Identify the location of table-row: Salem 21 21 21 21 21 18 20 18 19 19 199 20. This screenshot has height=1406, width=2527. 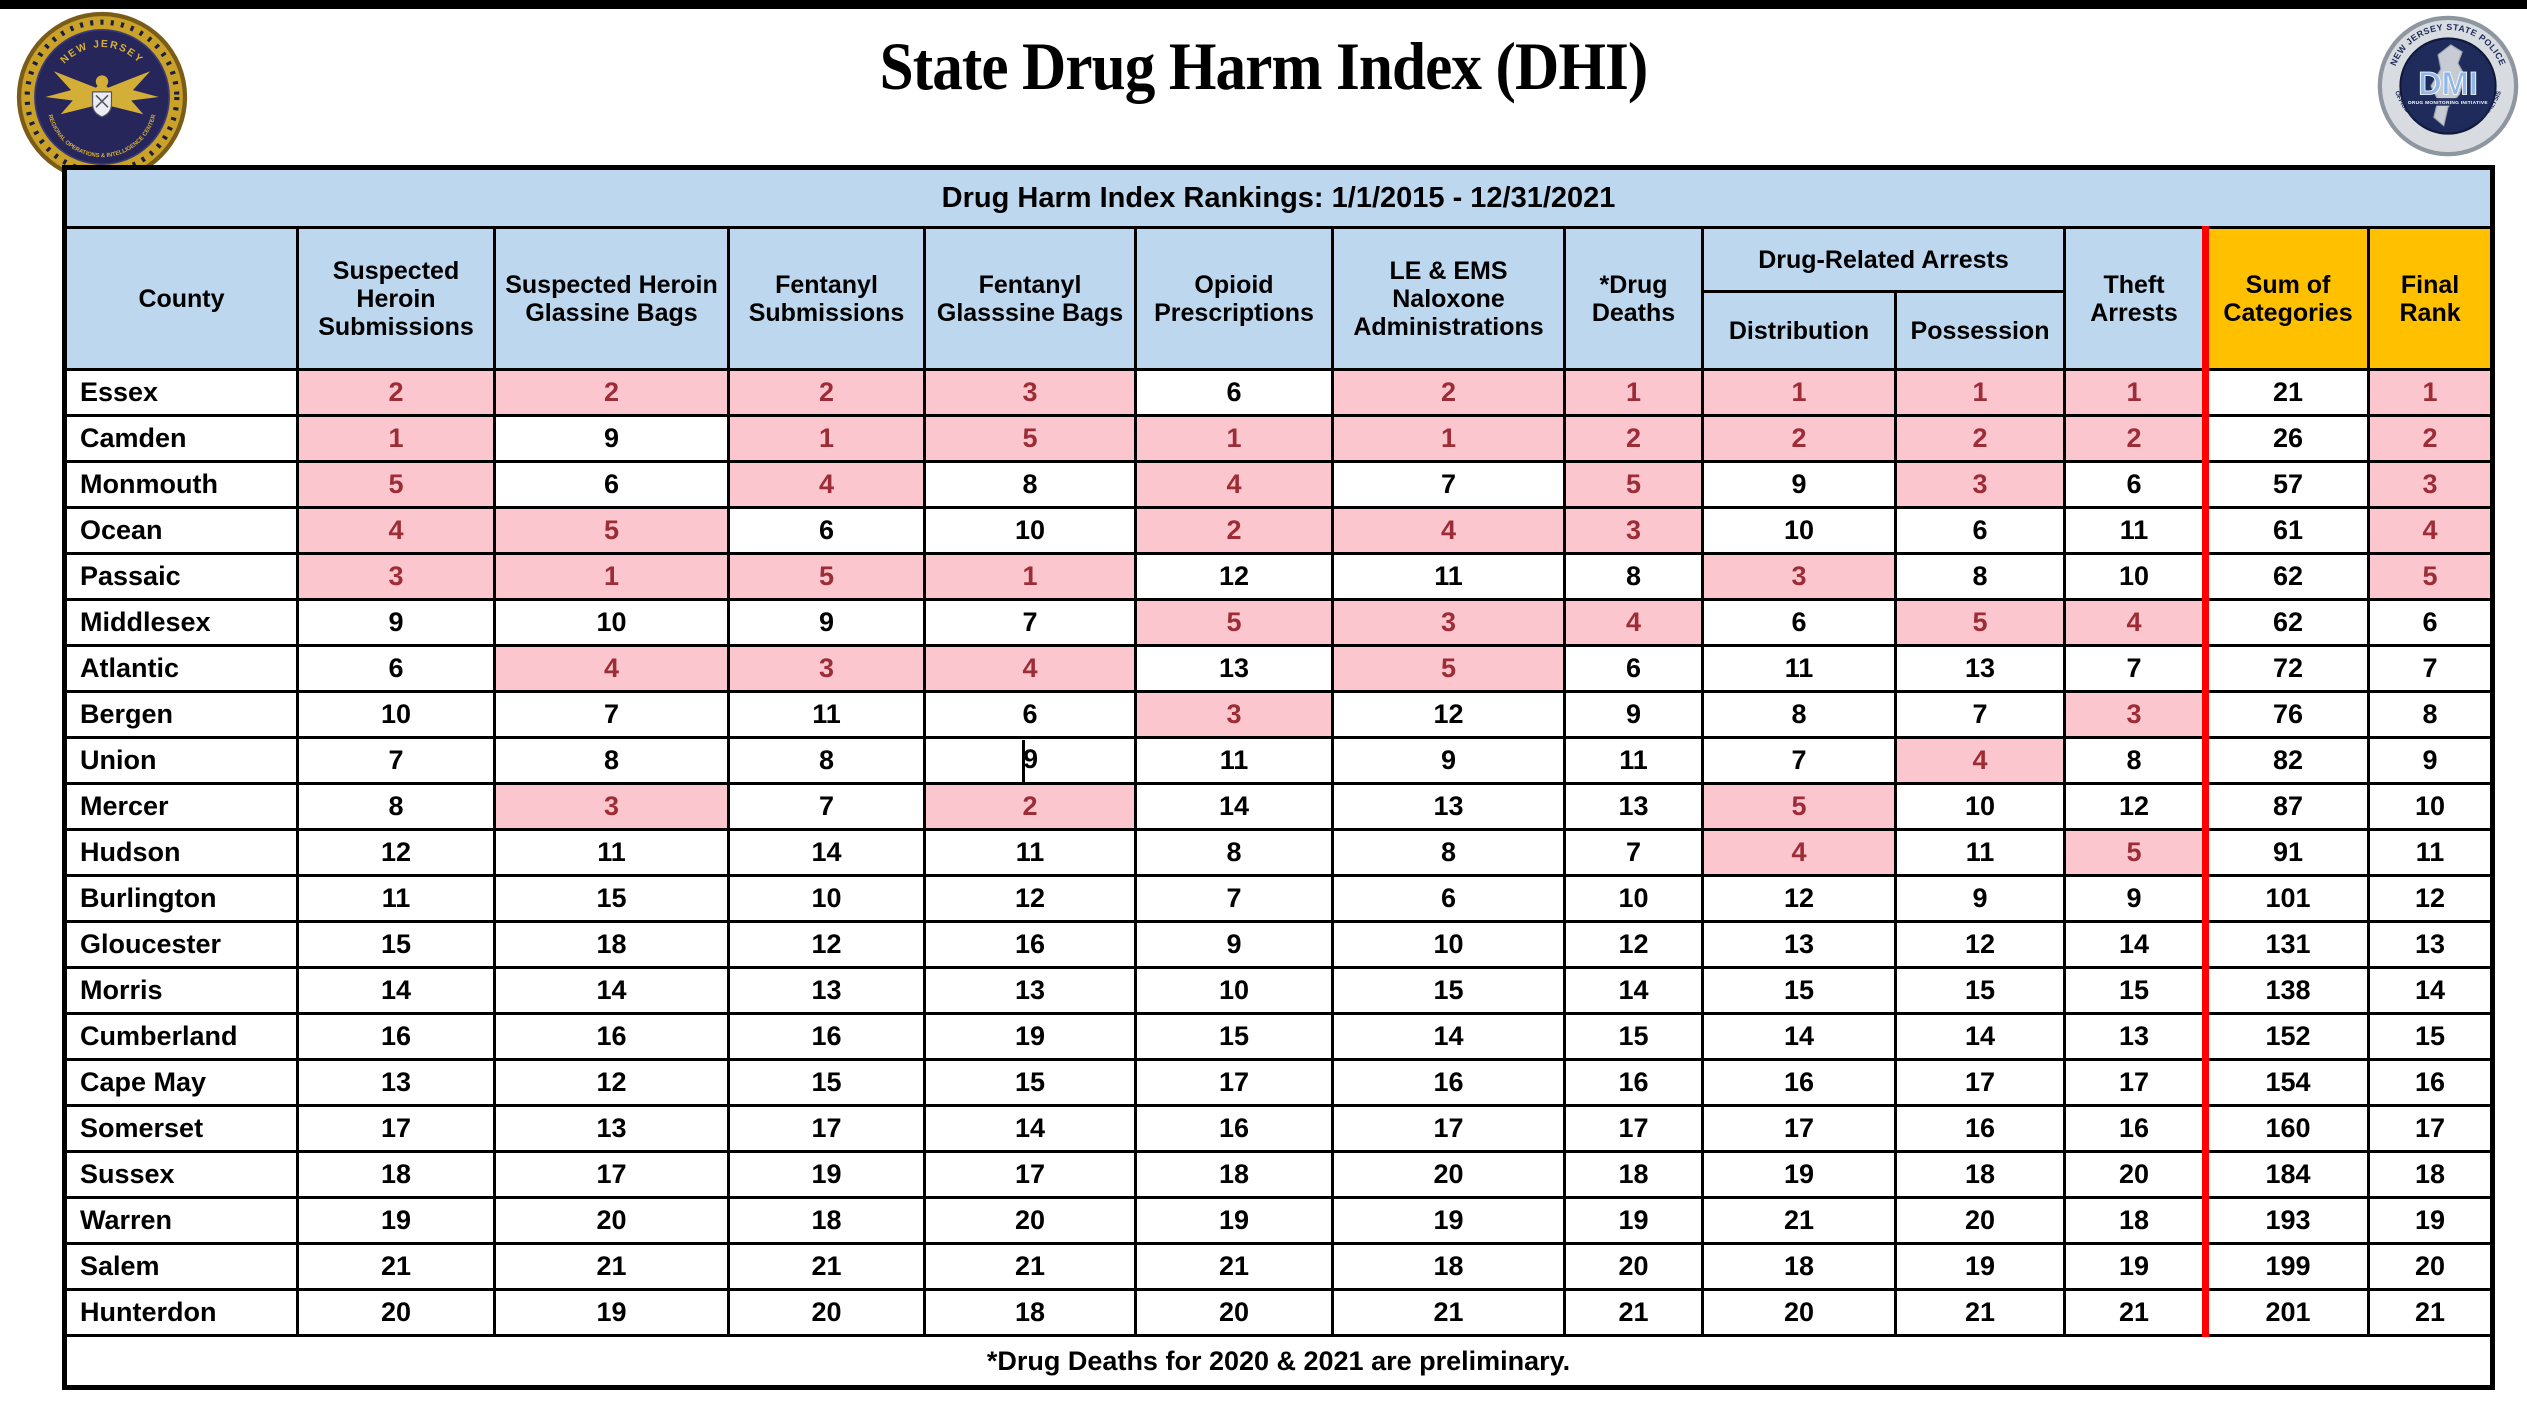
(1279, 1266).